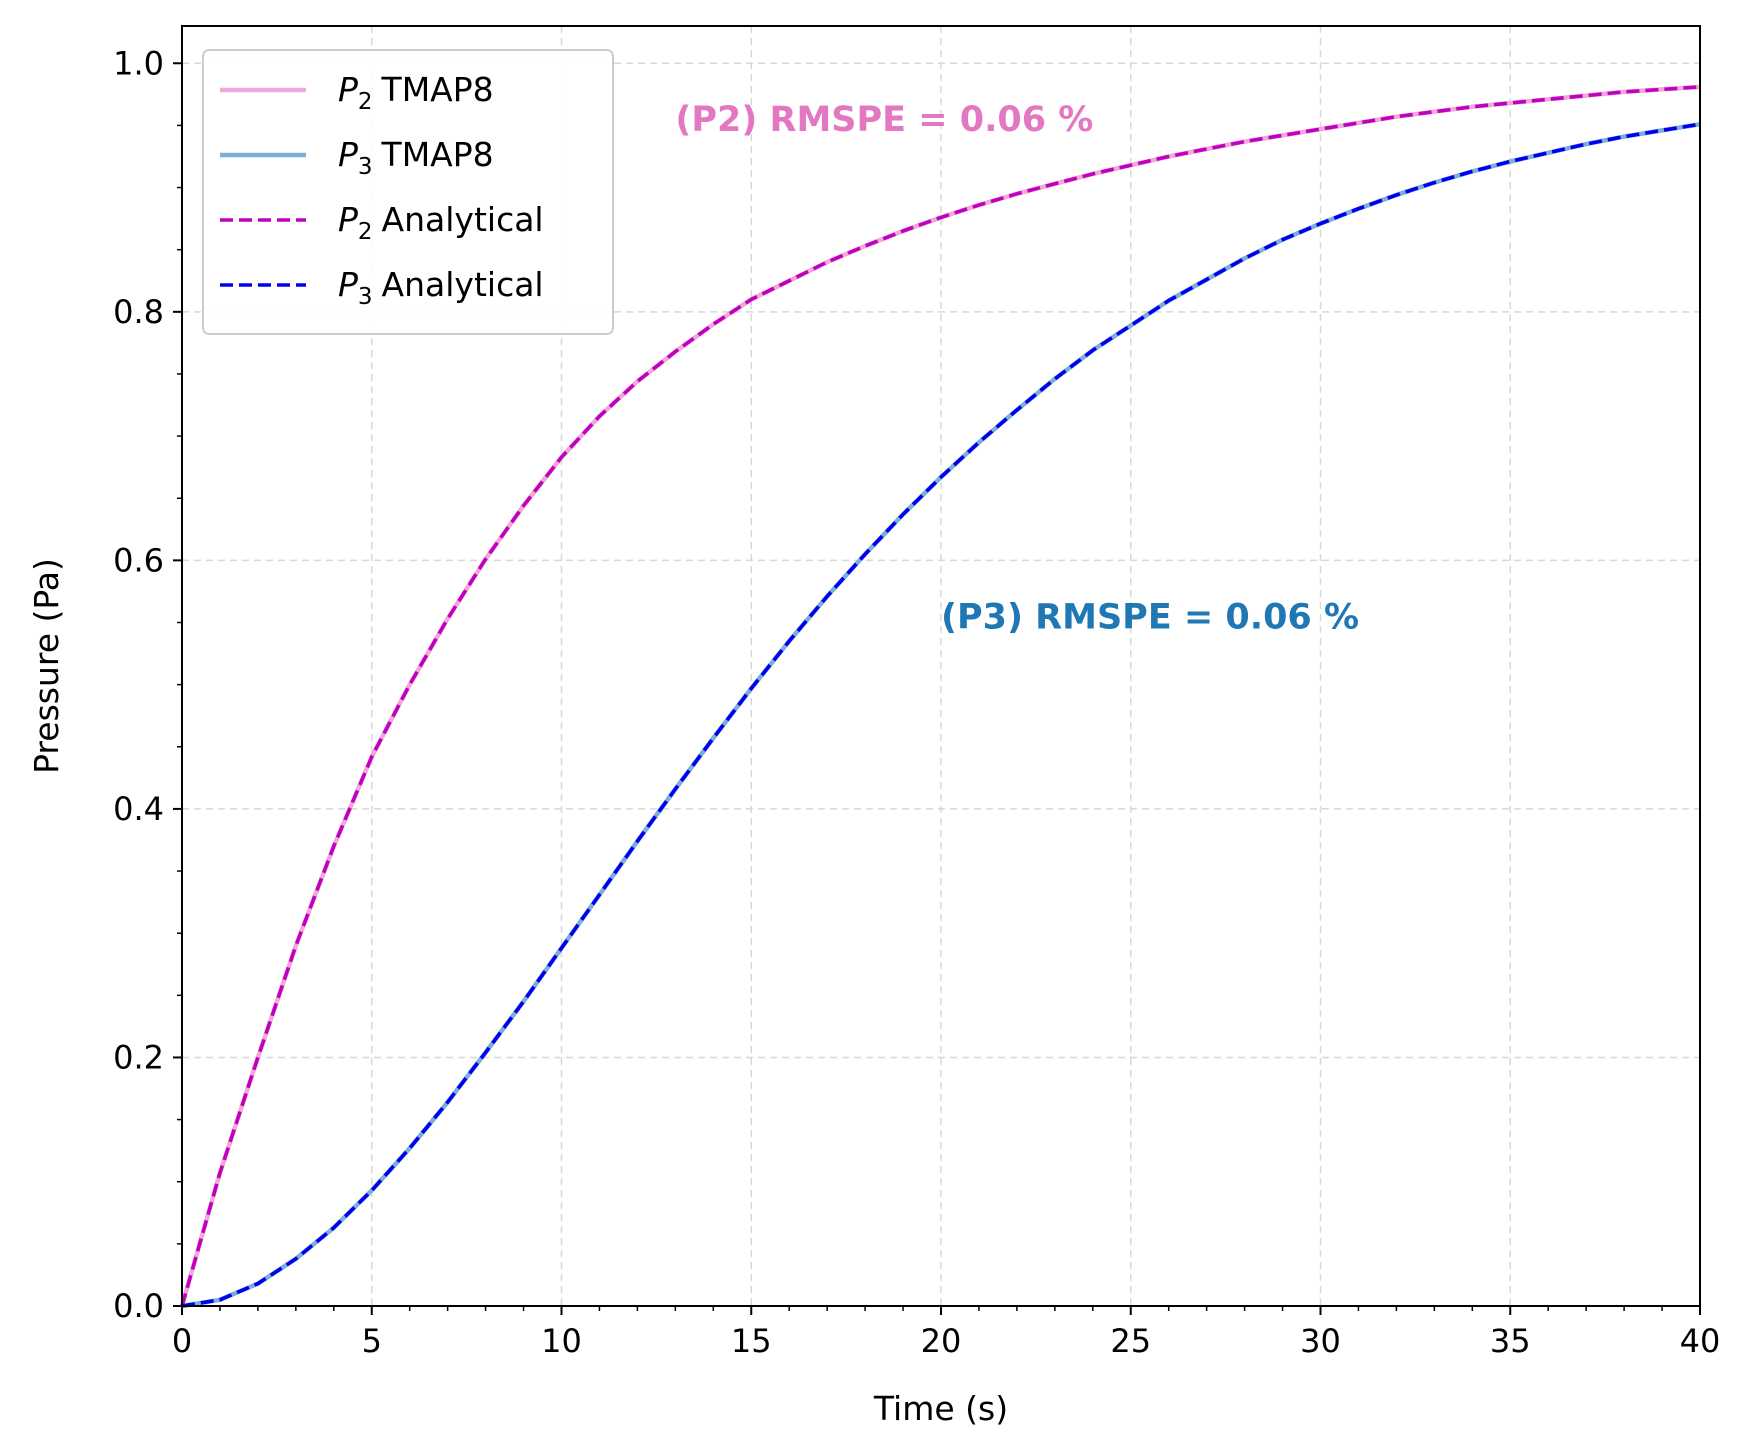 This screenshot has height=1456, width=1749. I want to click on x-tick-label: 25, so click(1130, 1341).